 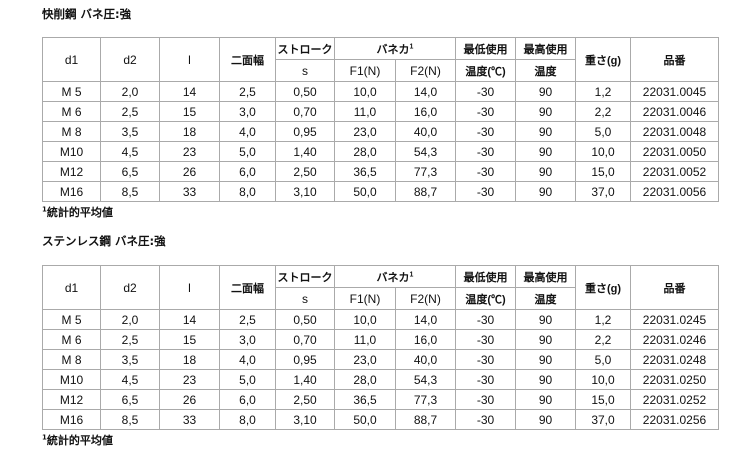 What do you see at coordinates (425, 399) in the screenshot?
I see `table-cell: 77,3` at bounding box center [425, 399].